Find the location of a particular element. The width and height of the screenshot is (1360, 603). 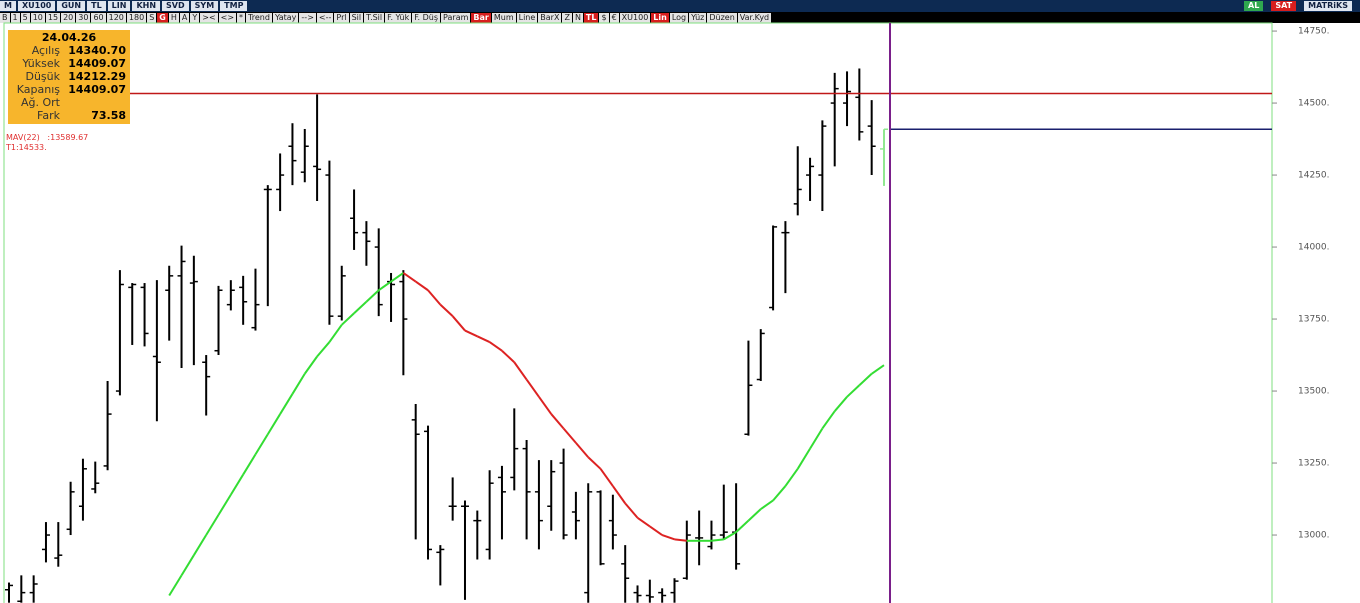

toolbar-button: N is located at coordinates (577, 17).